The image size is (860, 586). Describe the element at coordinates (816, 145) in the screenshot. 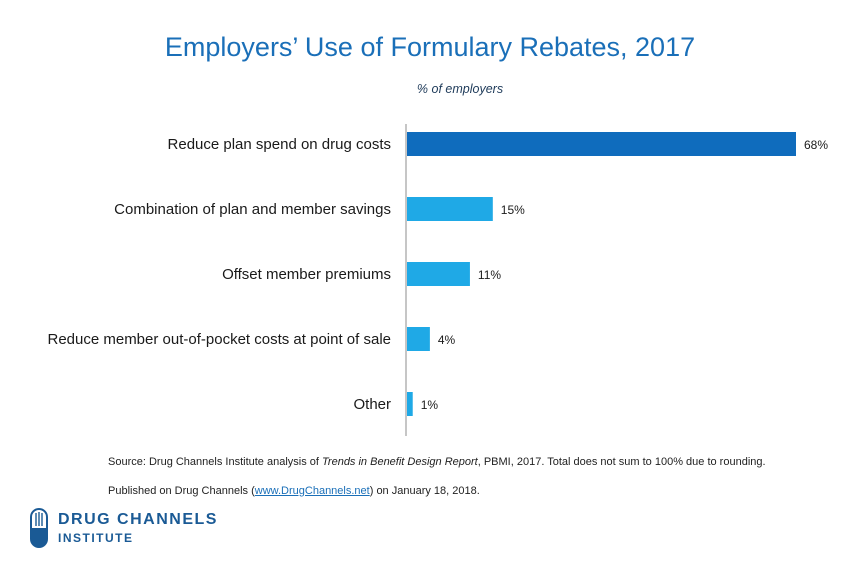

I see `value-label-0: 68%` at that location.